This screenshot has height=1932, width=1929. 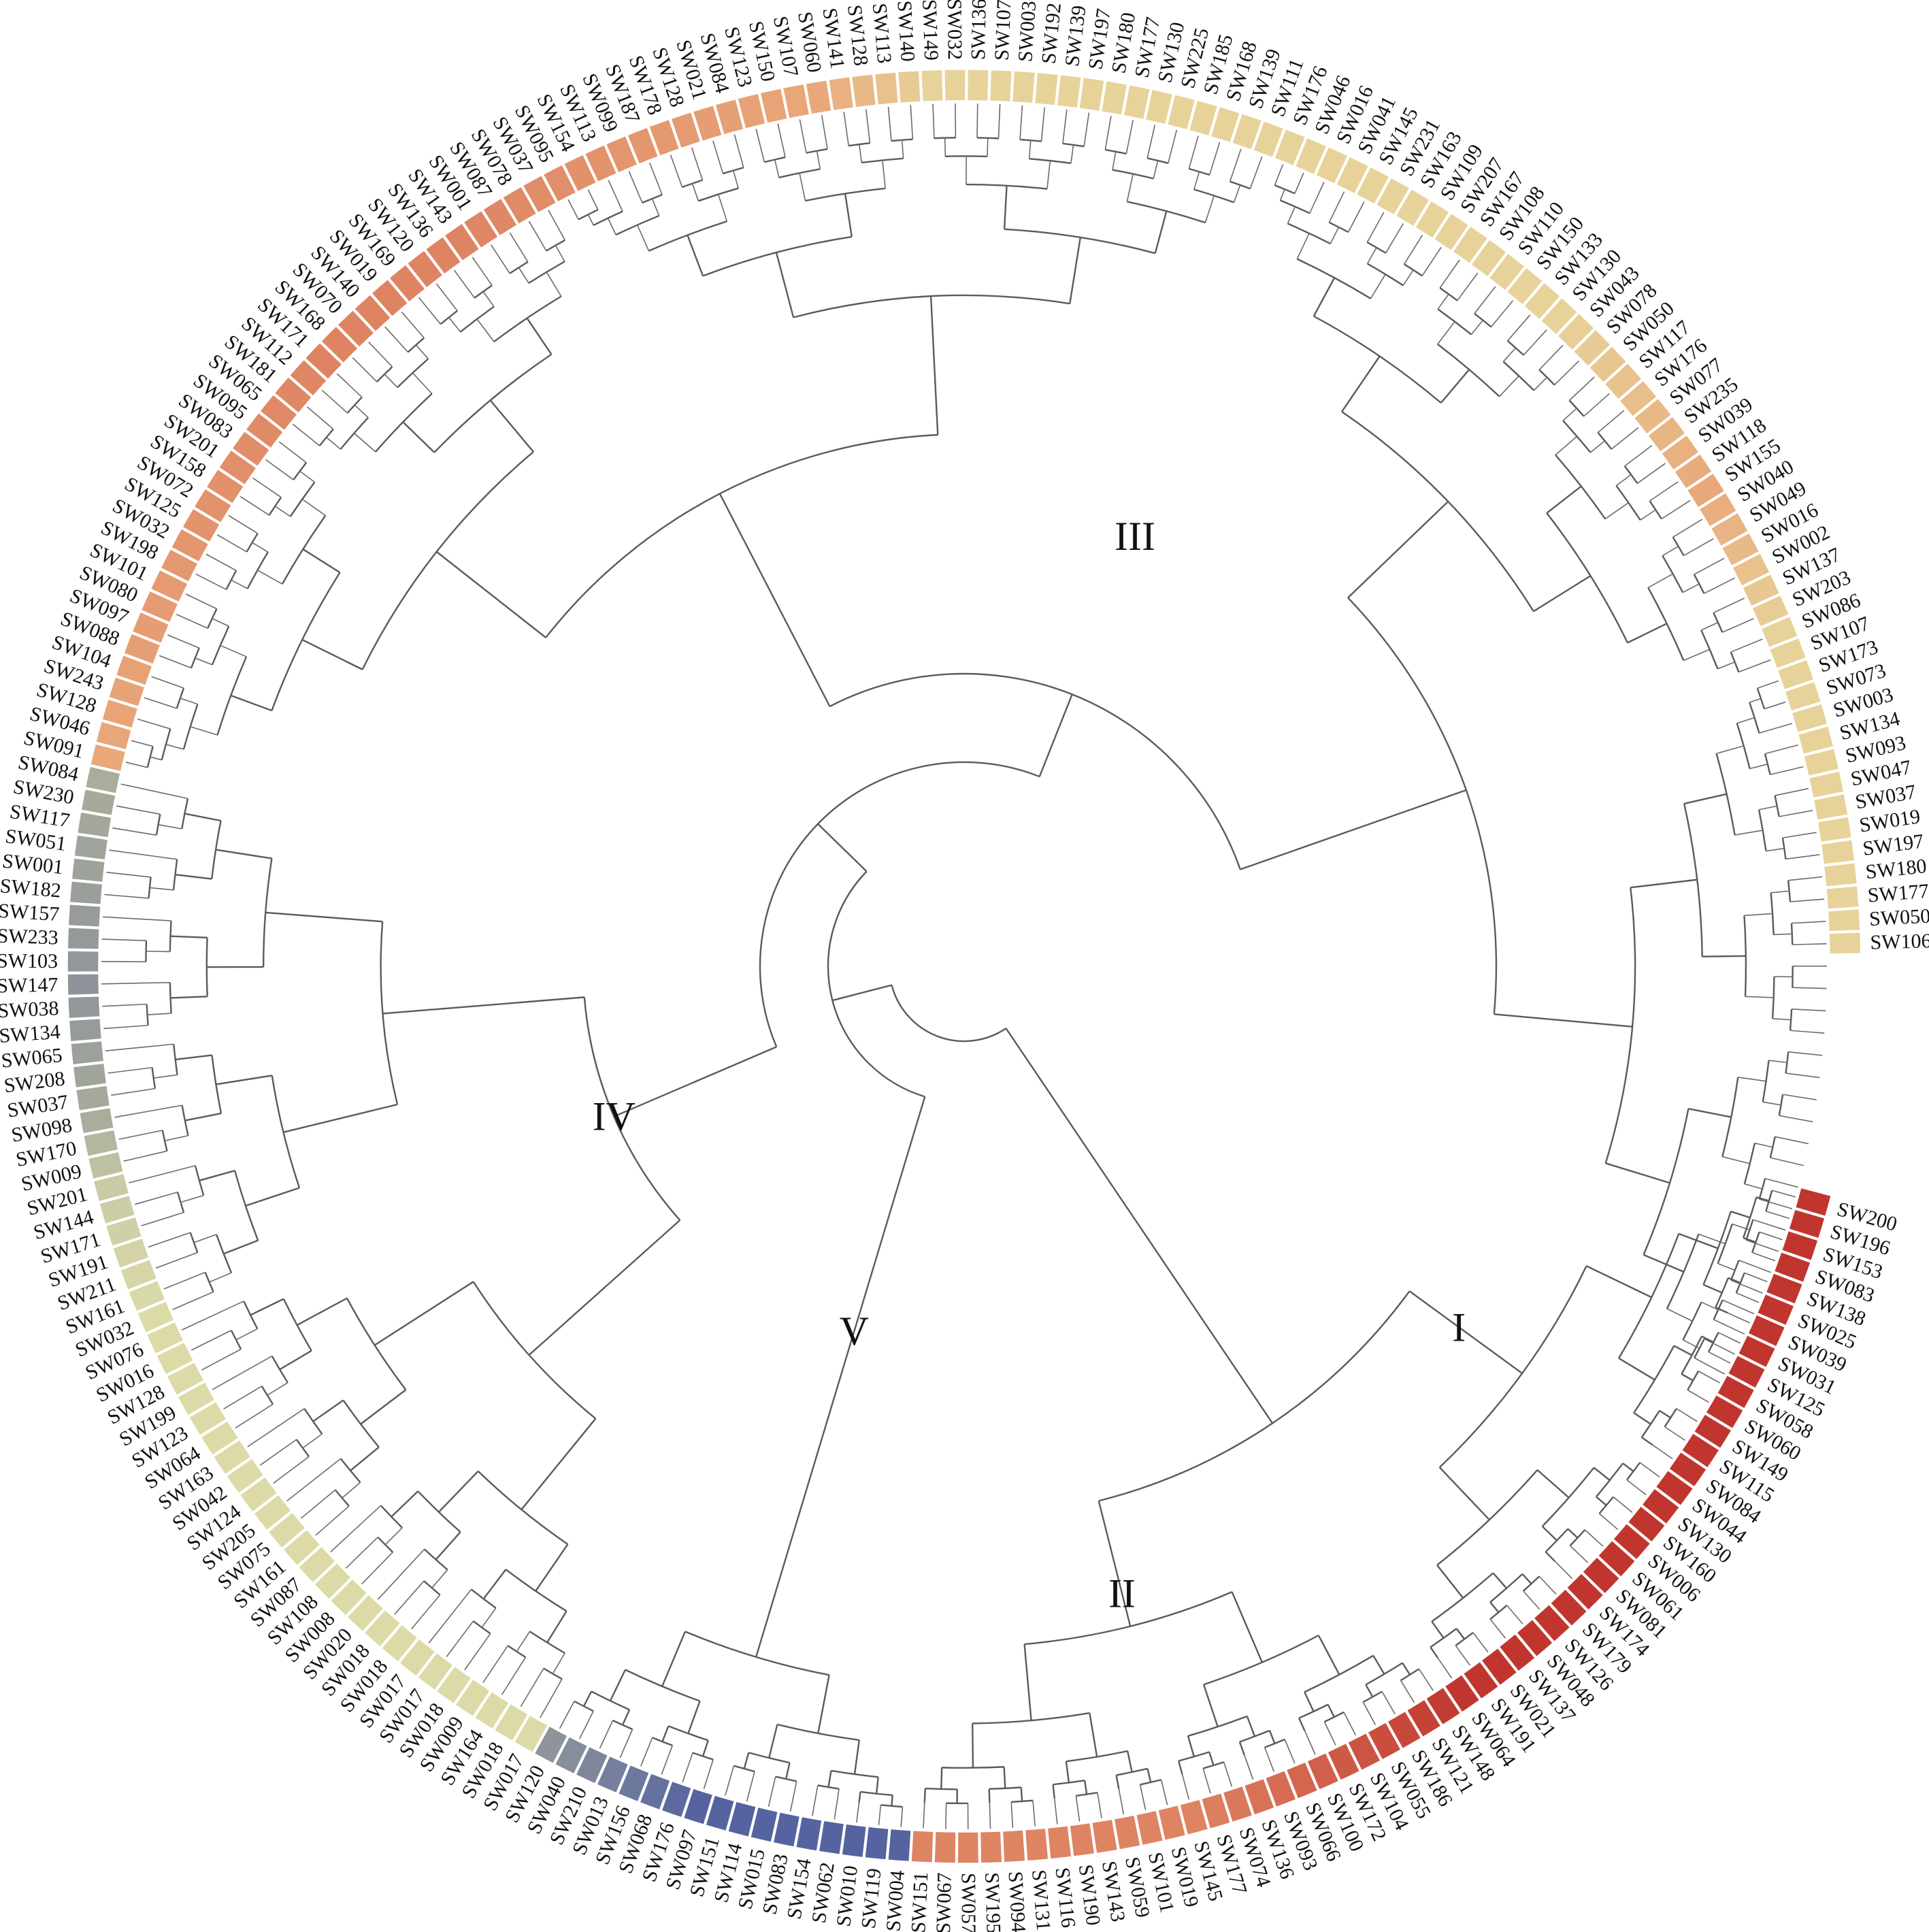 What do you see at coordinates (29, 961) in the screenshot?
I see `tip-label: SW103` at bounding box center [29, 961].